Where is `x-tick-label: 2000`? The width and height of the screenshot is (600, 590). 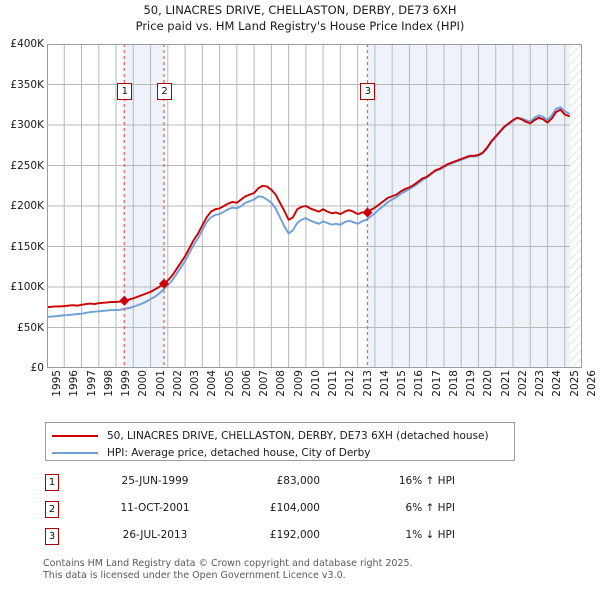
x-tick-label: 2000 is located at coordinates (143, 383).